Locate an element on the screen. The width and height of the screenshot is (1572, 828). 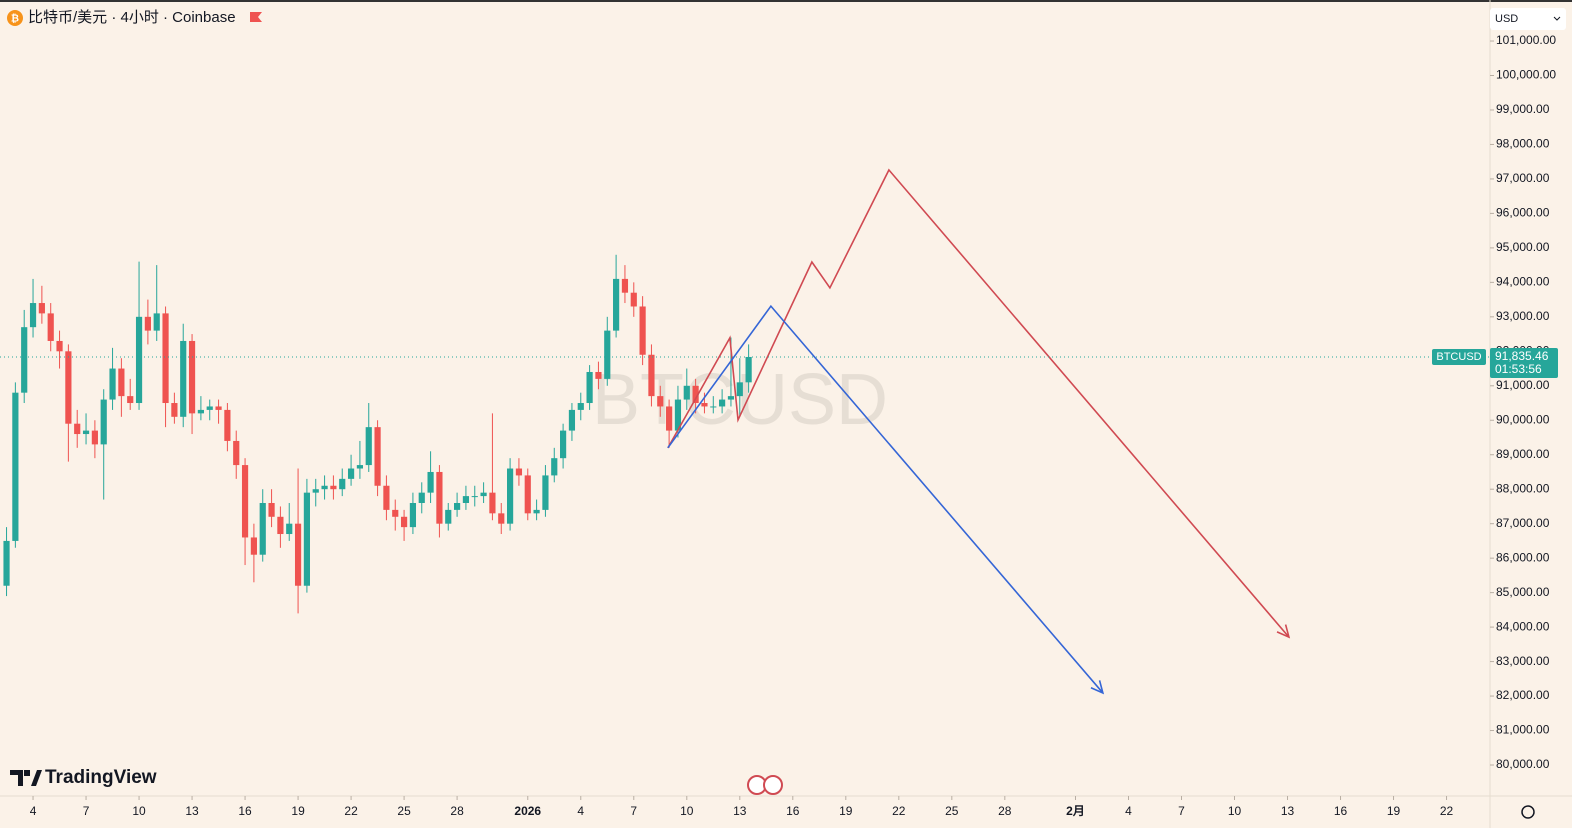
currency-label: USD is located at coordinates (1506, 19).